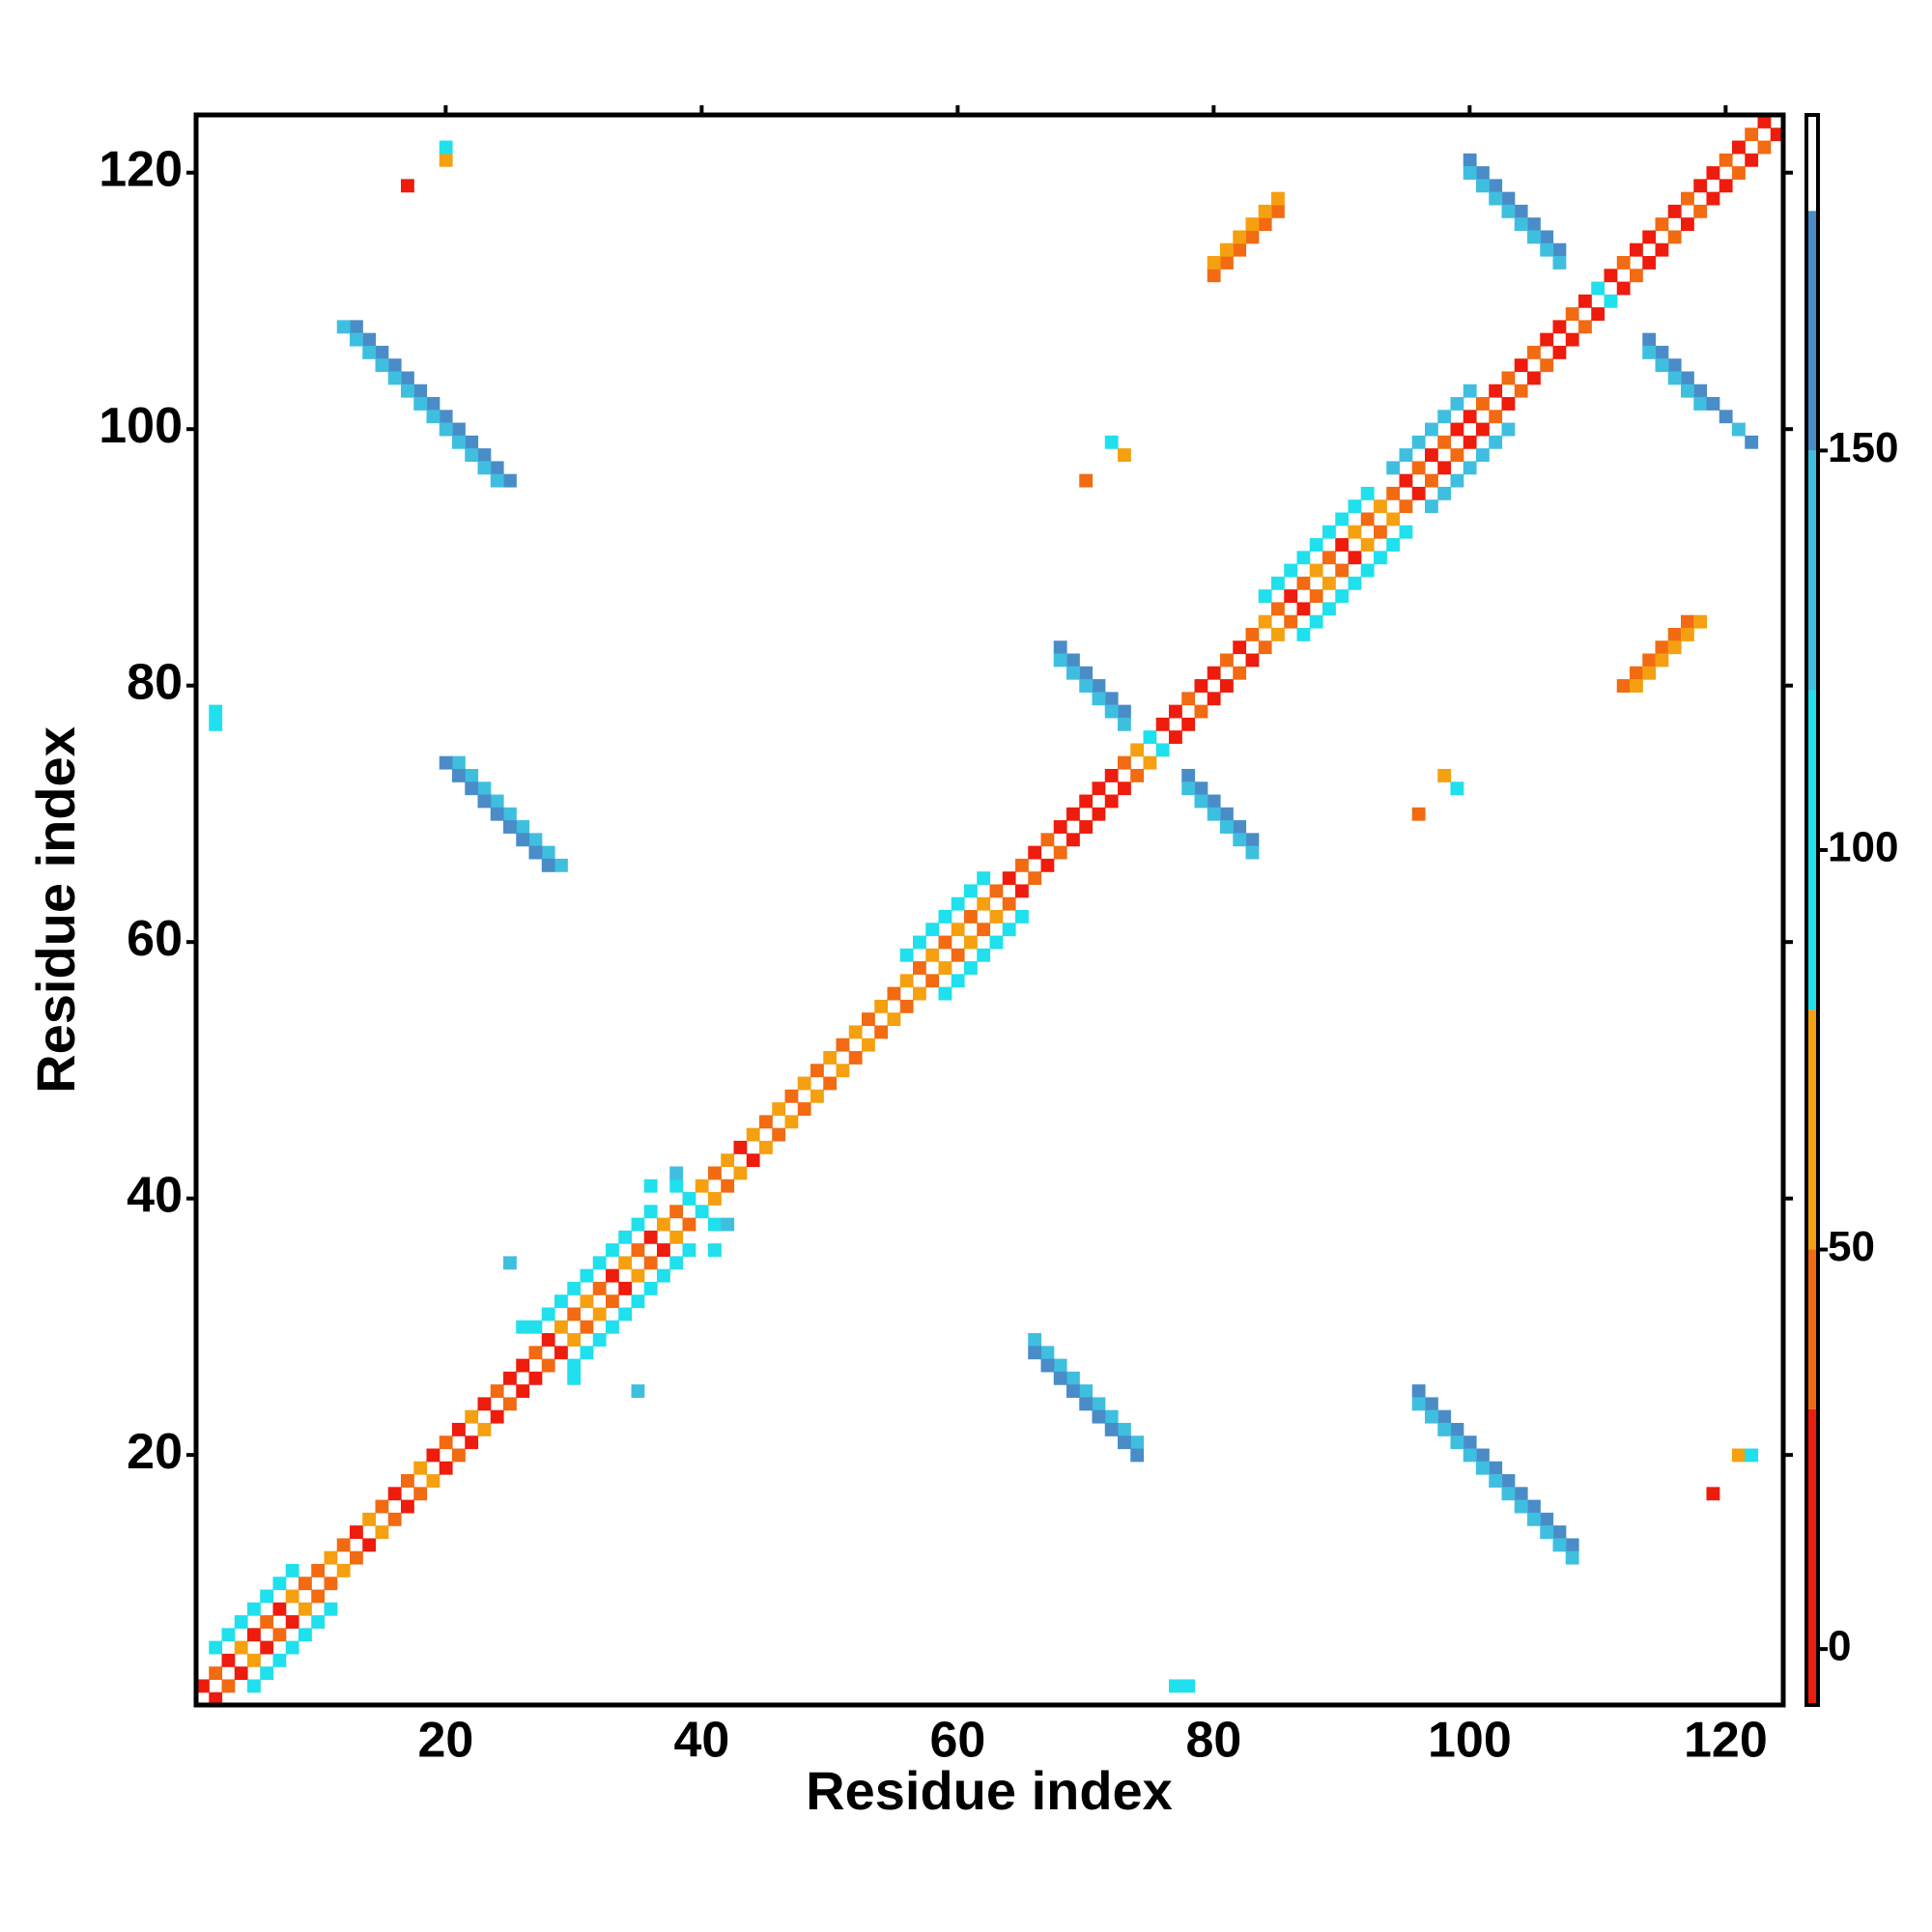 The image size is (1932, 1932). Describe the element at coordinates (55, 910) in the screenshot. I see `y-axis-label: Residue index` at that location.